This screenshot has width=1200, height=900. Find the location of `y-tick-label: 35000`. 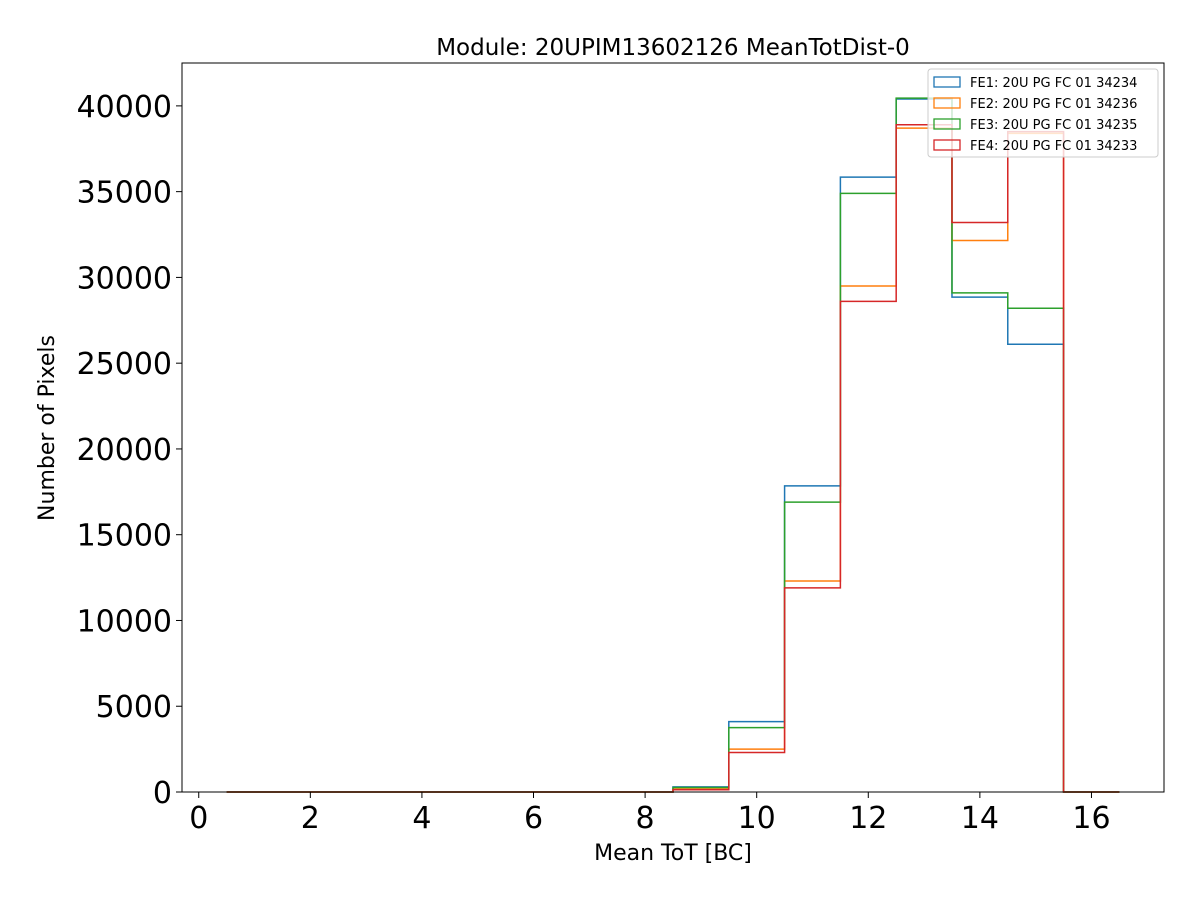

y-tick-label: 35000 is located at coordinates (124, 193).